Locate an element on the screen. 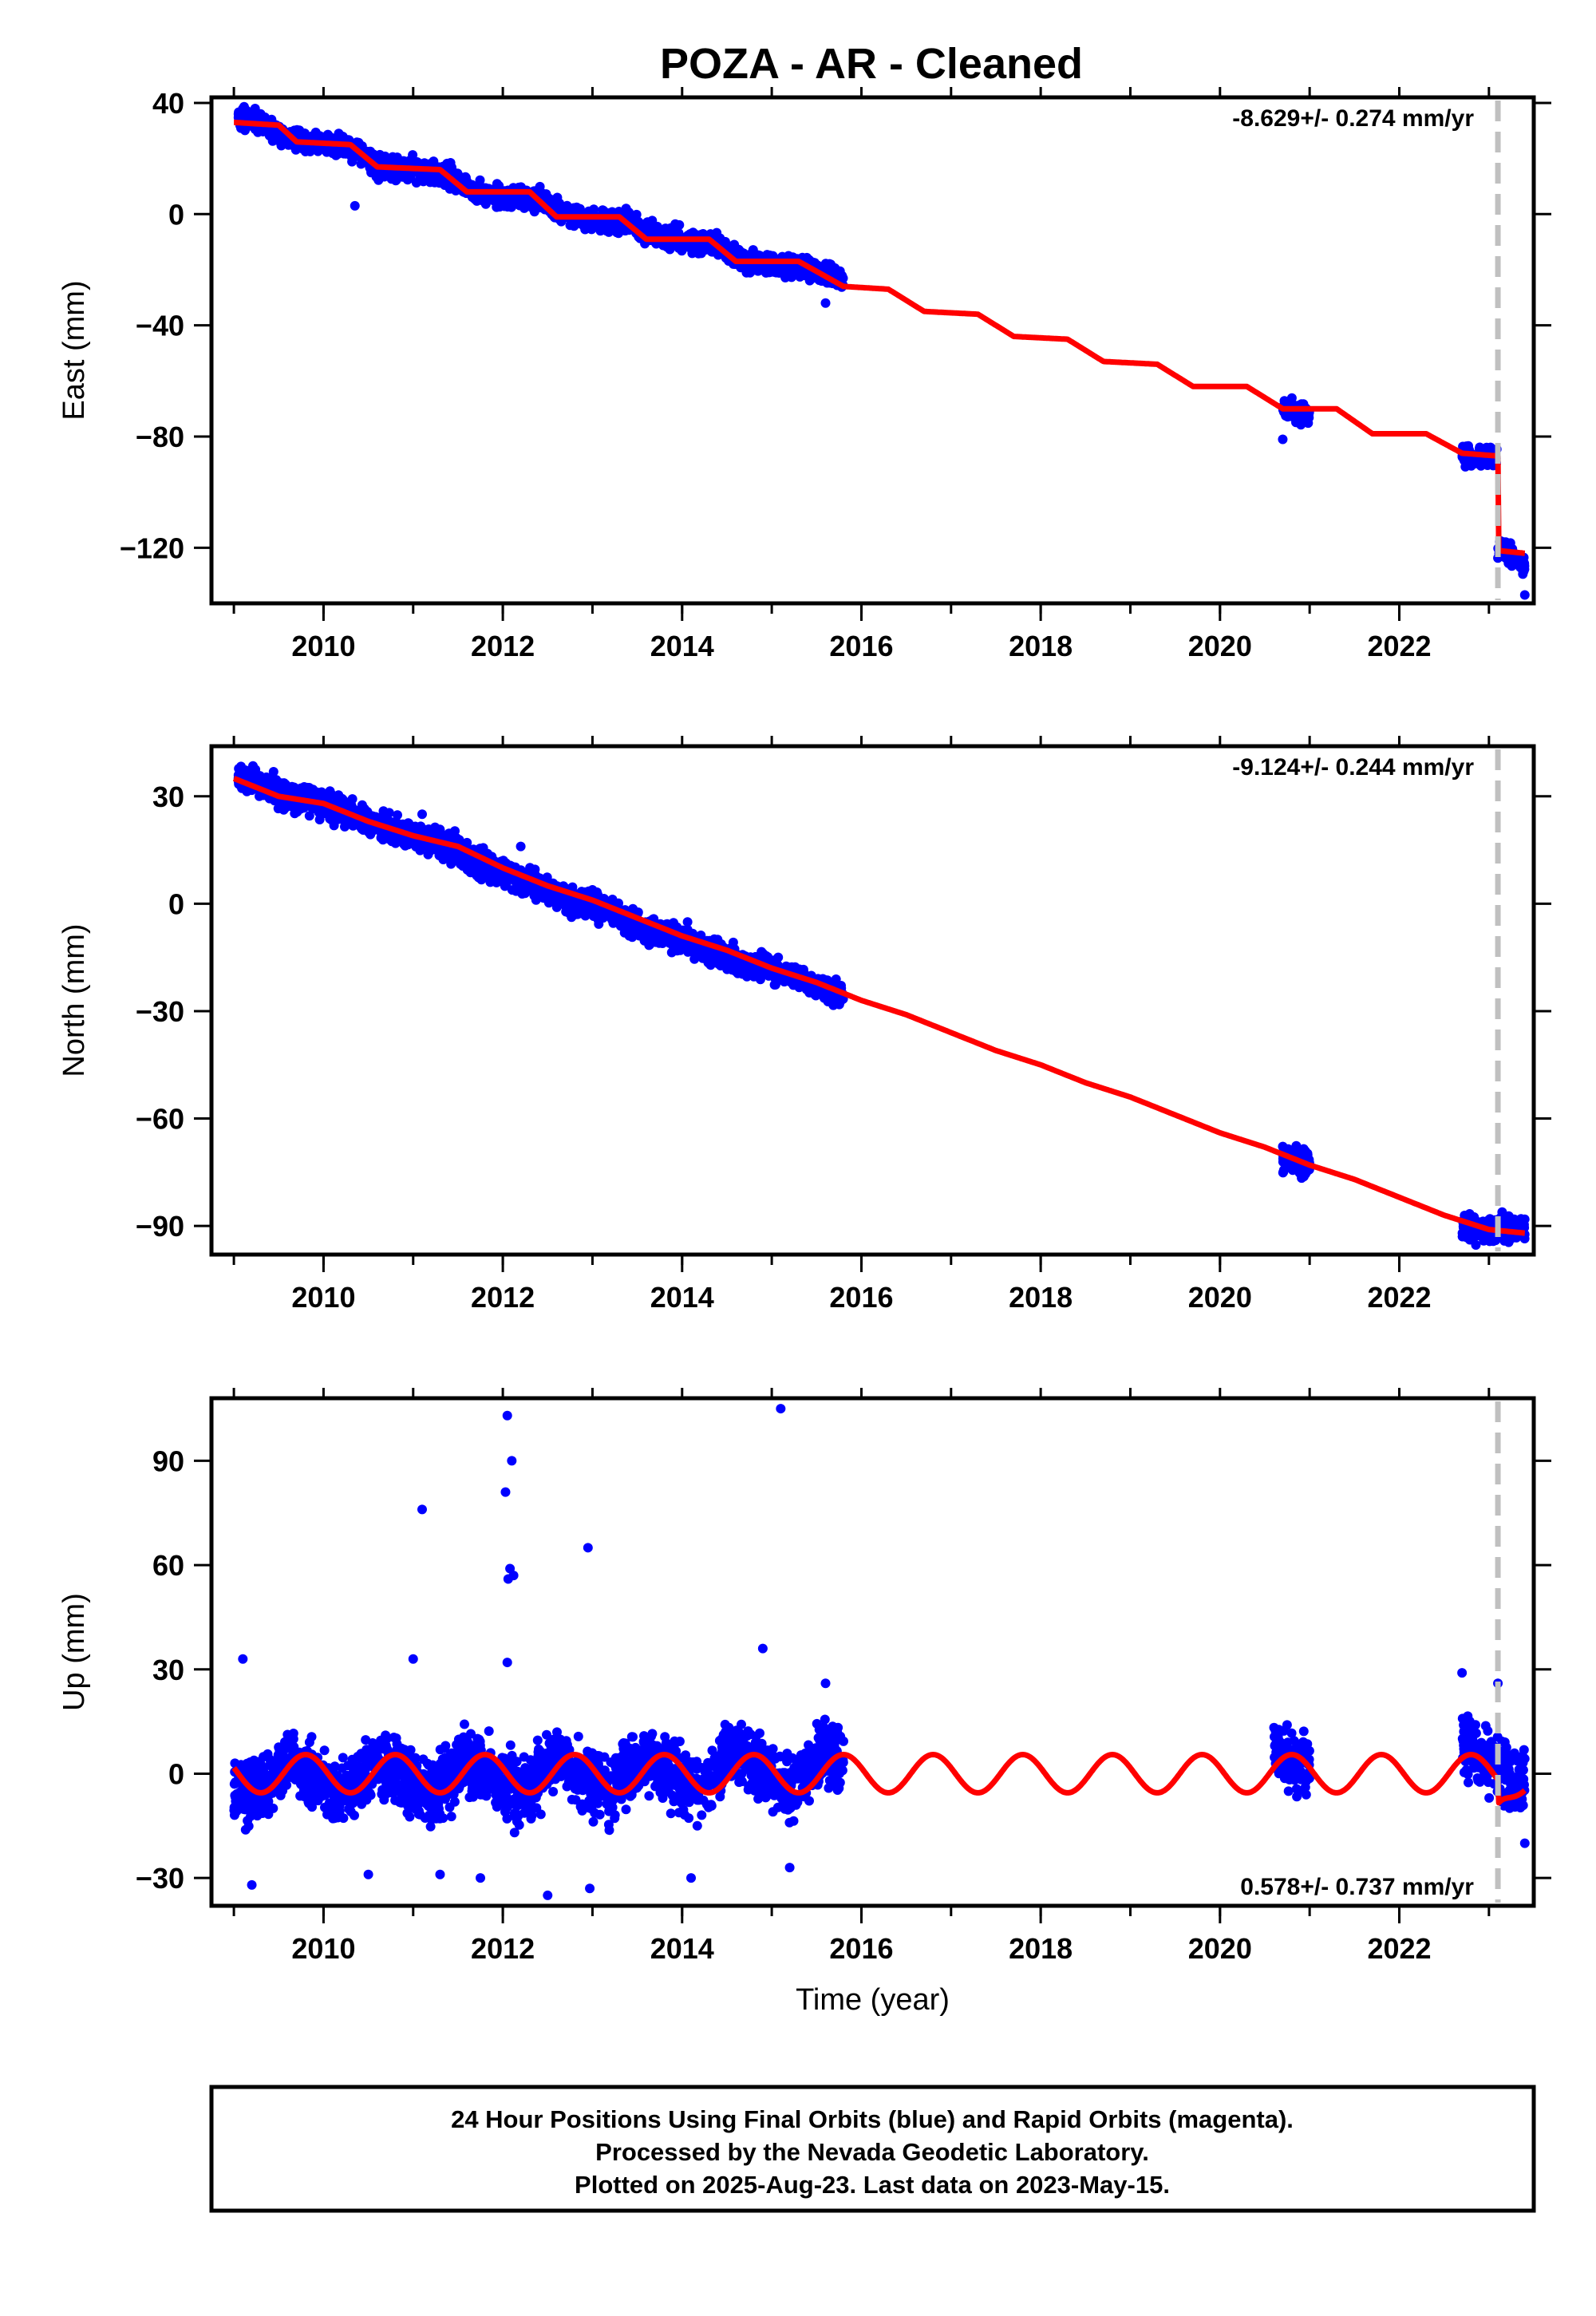  east-x-tick-label: 2010 is located at coordinates (323, 646).